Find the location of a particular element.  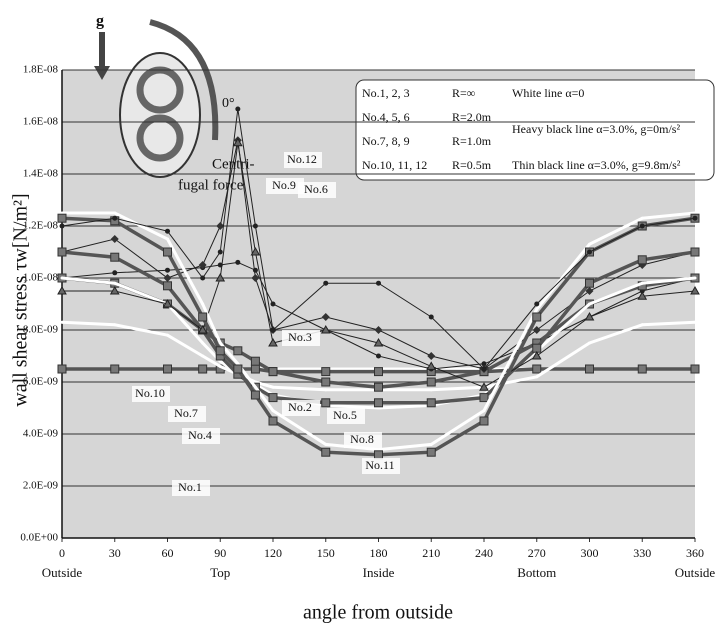

legend-radius: R=2.0m is located at coordinates (472, 117).